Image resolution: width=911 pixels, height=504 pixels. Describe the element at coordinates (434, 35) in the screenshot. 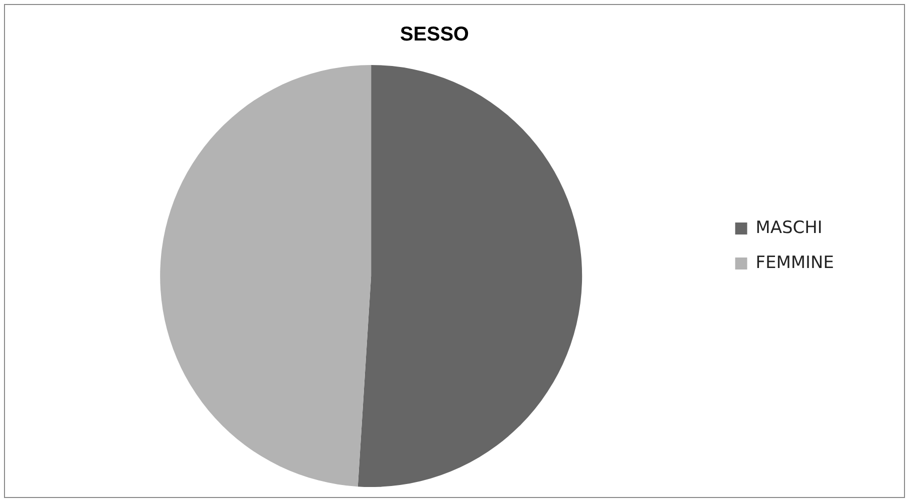

I see `chart-title: SESSO` at that location.